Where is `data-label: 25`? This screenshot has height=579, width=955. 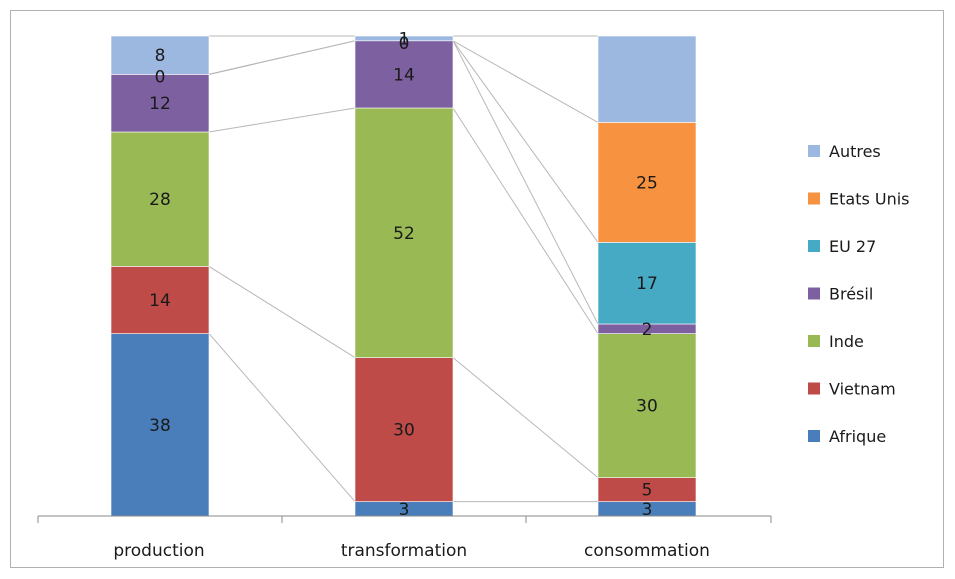 data-label: 25 is located at coordinates (647, 183).